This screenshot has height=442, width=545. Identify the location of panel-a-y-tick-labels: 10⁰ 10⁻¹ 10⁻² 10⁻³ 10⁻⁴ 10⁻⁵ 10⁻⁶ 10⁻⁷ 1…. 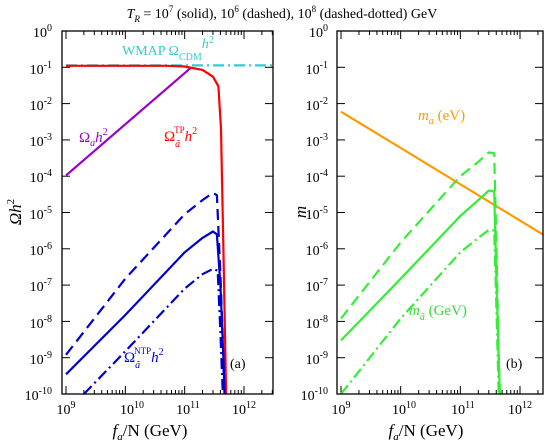
(38, 213).